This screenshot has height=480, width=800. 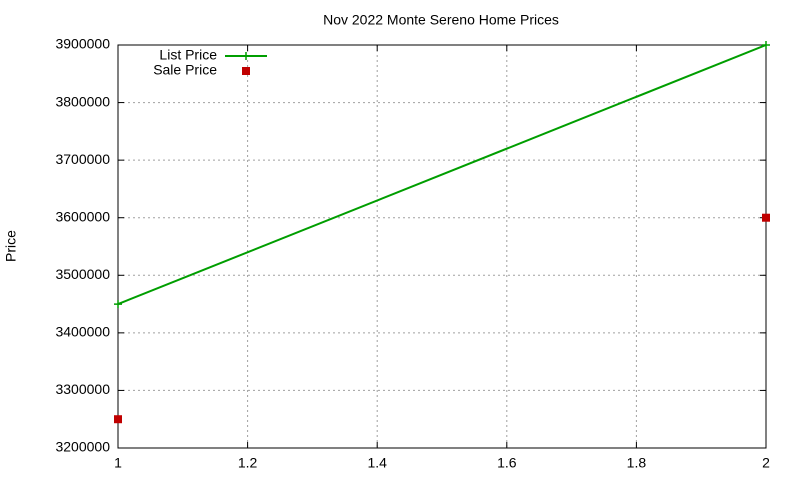 I want to click on x-tick-label: 1.4, so click(x=377, y=463).